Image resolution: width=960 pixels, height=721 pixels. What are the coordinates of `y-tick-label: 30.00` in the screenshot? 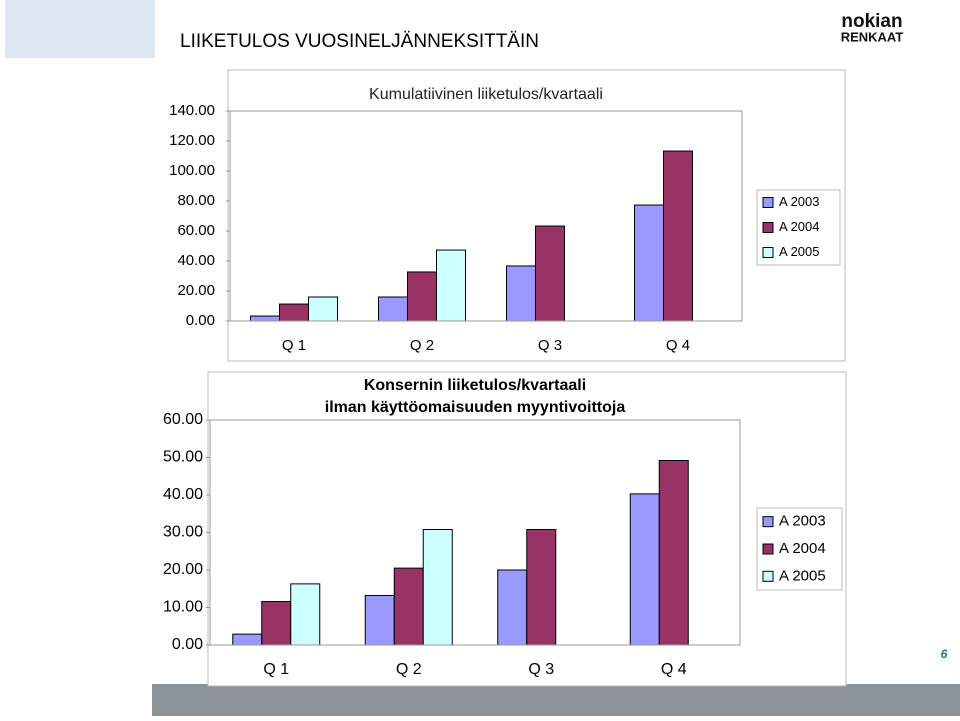 It's located at (183, 532).